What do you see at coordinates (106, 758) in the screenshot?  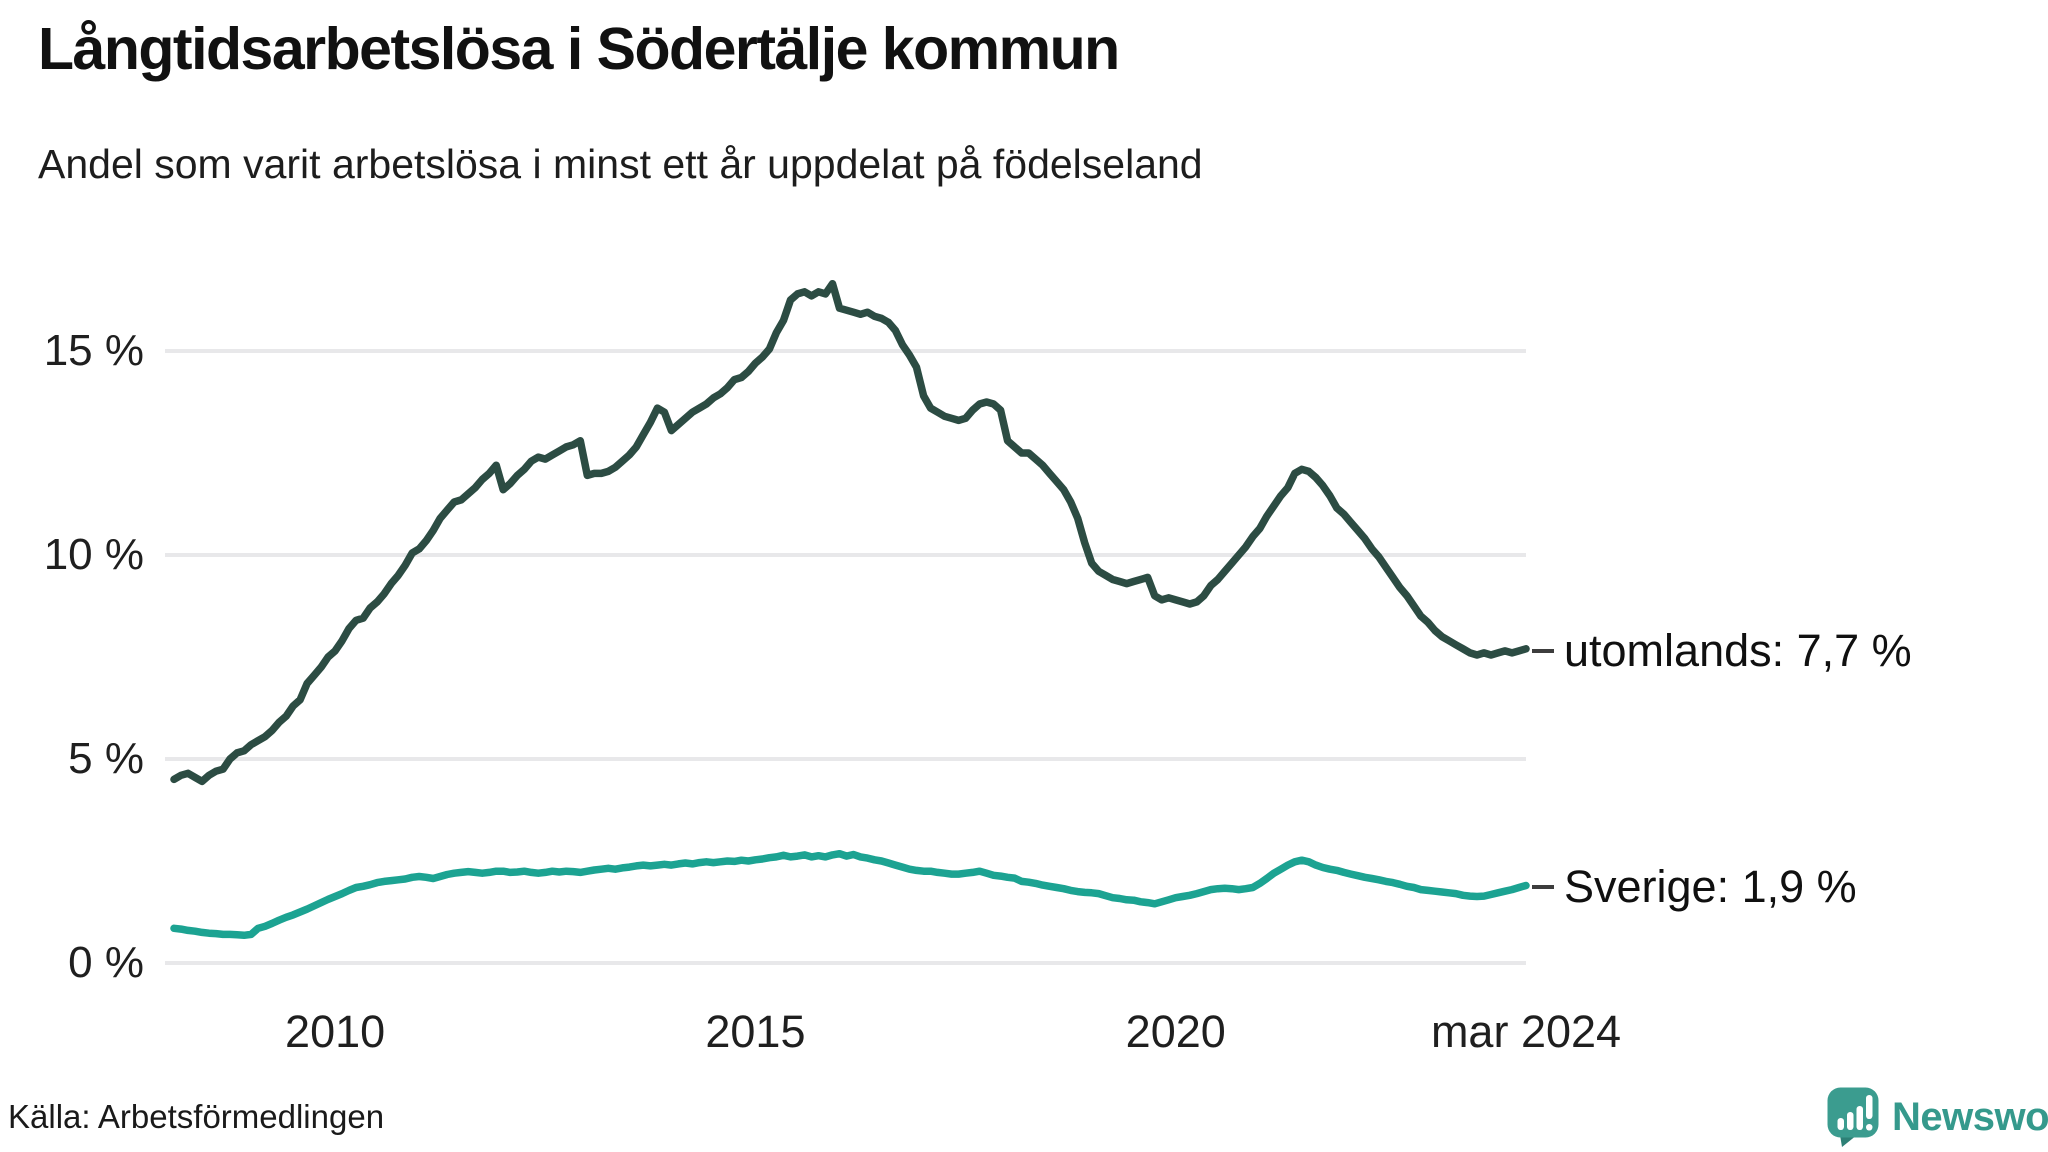 I see `y-axis-tick-label: 5 %` at bounding box center [106, 758].